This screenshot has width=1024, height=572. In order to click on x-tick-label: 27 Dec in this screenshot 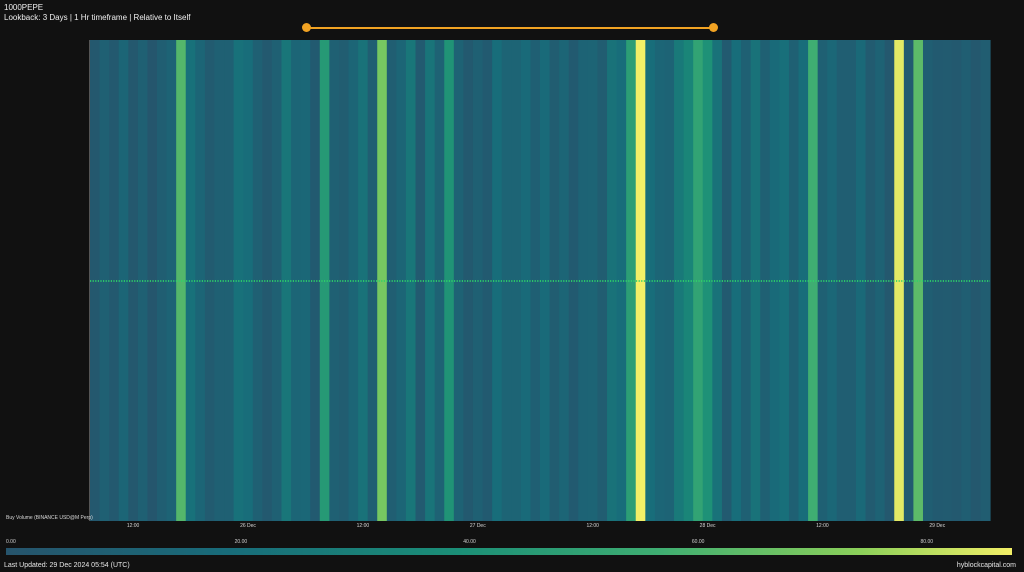, I will do `click(478, 526)`.